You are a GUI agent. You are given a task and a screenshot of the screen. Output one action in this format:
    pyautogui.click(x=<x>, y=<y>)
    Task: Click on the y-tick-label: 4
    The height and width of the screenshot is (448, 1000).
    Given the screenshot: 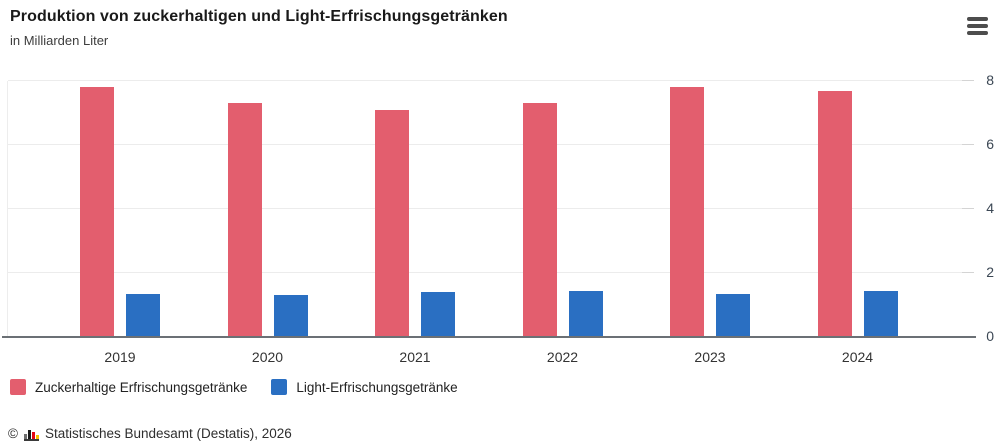 What is the action you would take?
    pyautogui.click(x=990, y=208)
    